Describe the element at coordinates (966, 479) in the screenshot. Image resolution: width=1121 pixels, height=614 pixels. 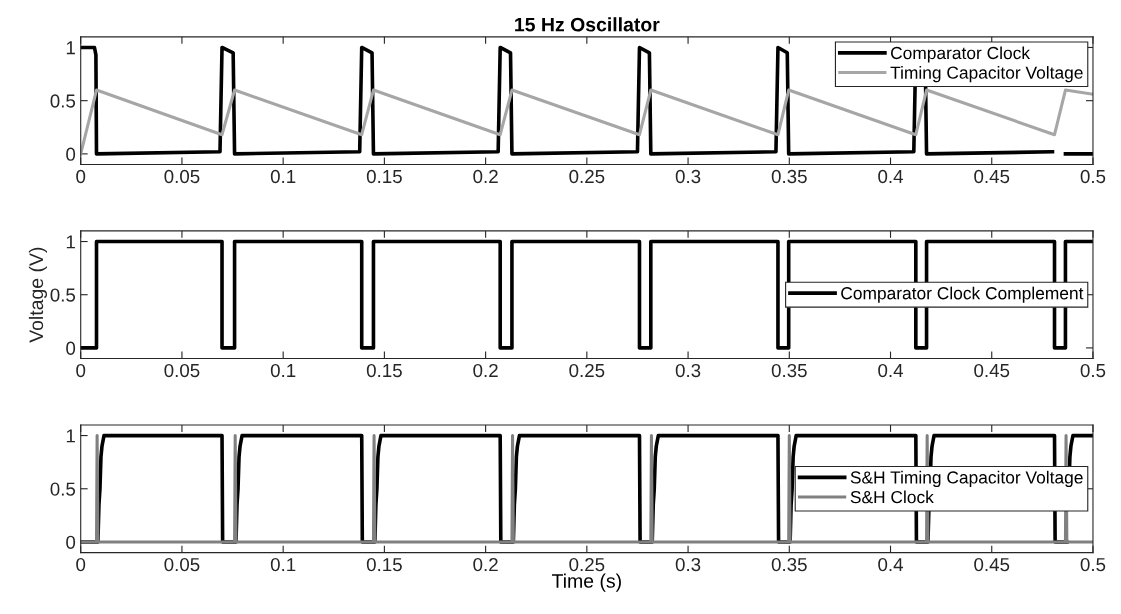
I see `legend-label: S&H Timing Capacitor Voltage` at that location.